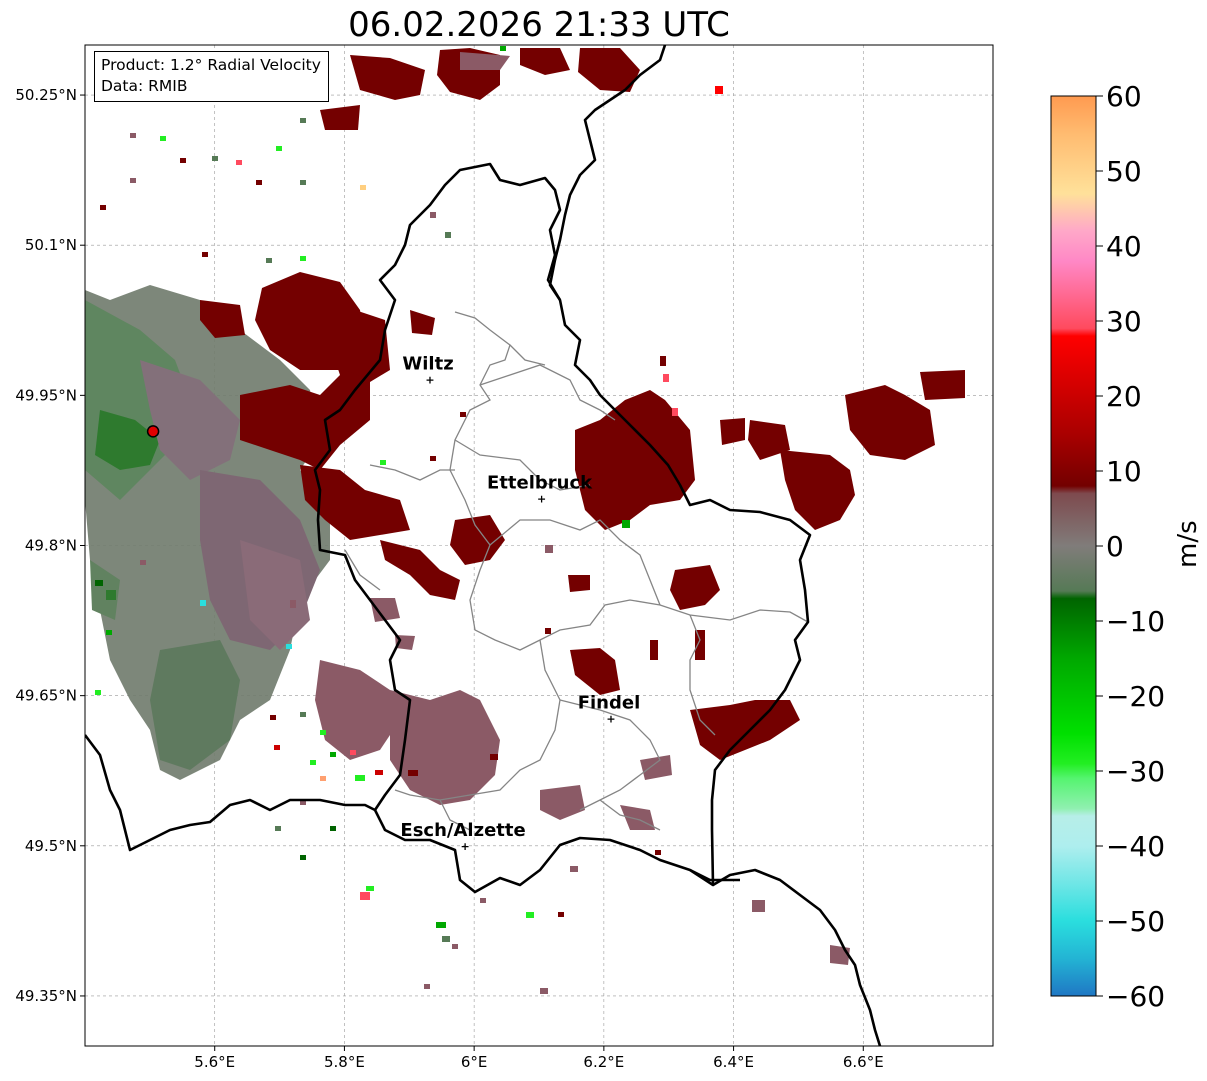  Describe the element at coordinates (46, 996) in the screenshot. I see `y-tick-label: 49.35°N` at that location.